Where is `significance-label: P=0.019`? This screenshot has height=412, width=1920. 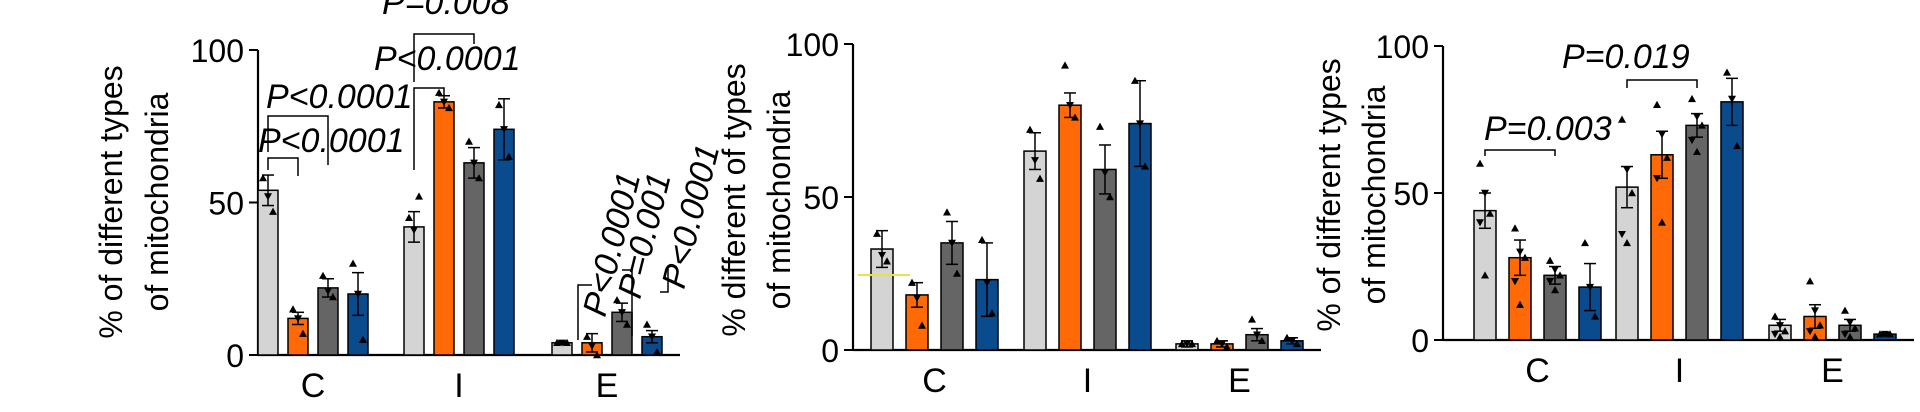
significance-label: P=0.019 is located at coordinates (1626, 57).